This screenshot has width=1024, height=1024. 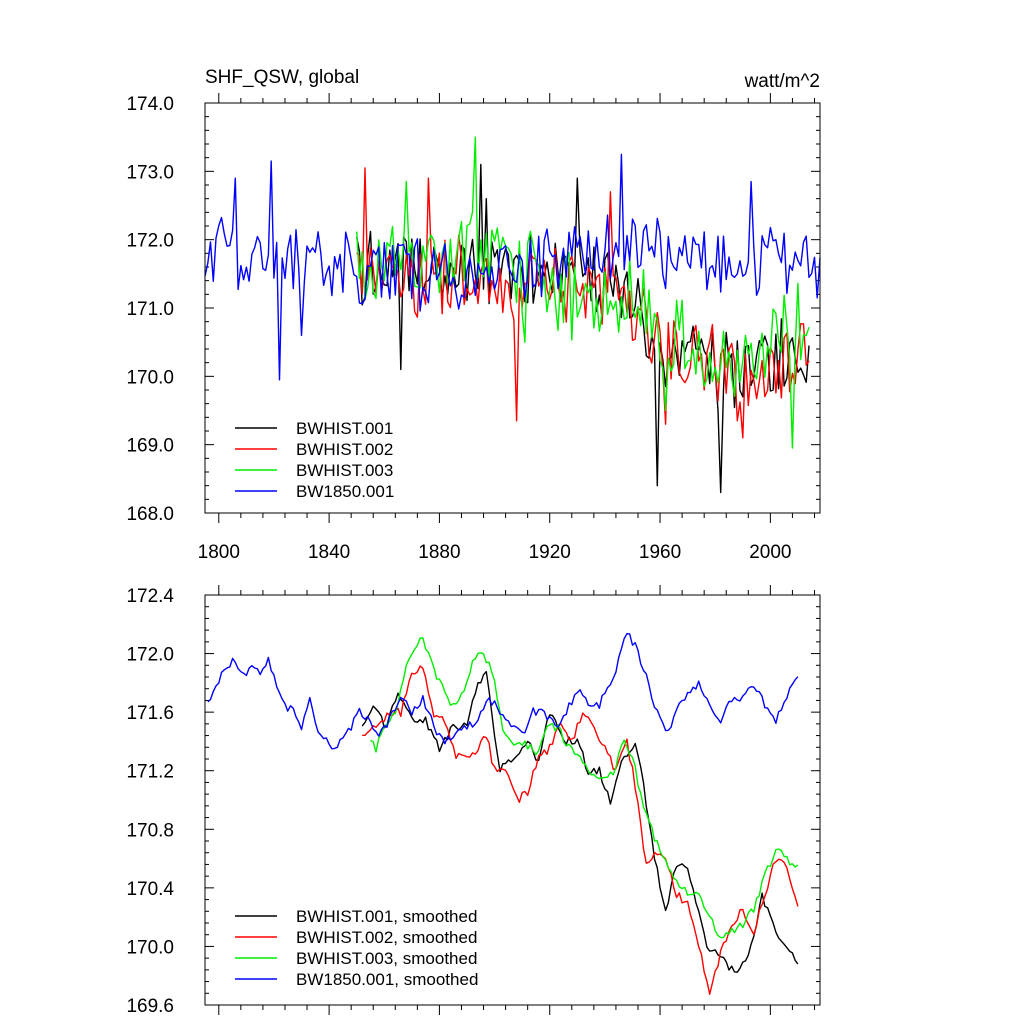 What do you see at coordinates (219, 552) in the screenshot?
I see `x-tick-label: 1800` at bounding box center [219, 552].